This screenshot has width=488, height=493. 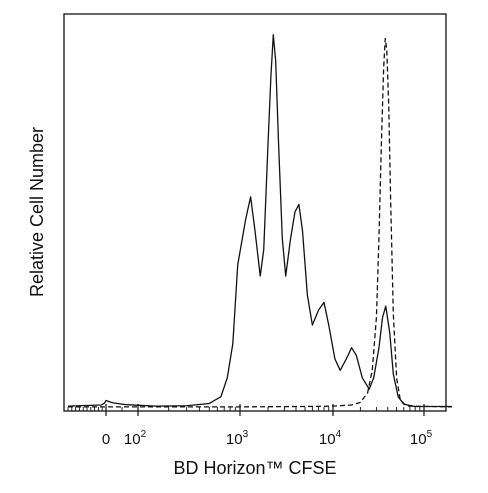 I want to click on y-axis-title: Relative Cell Number, so click(x=37, y=212).